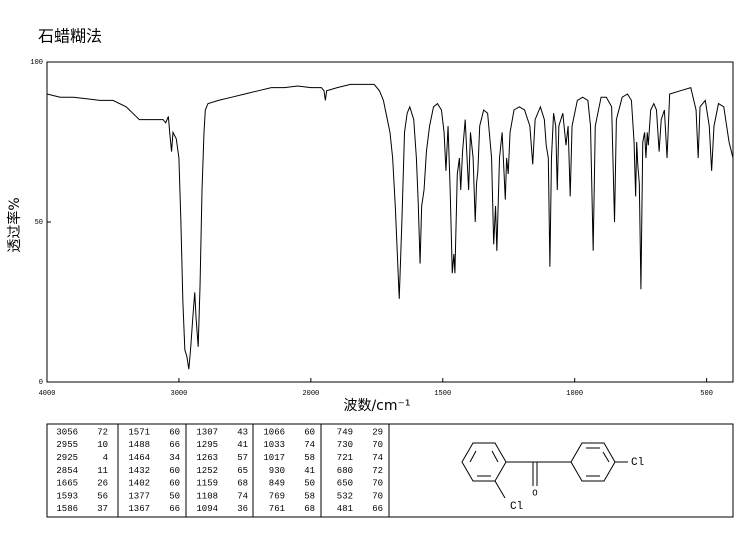  I want to click on peak-transmittance: 37, so click(102, 509).